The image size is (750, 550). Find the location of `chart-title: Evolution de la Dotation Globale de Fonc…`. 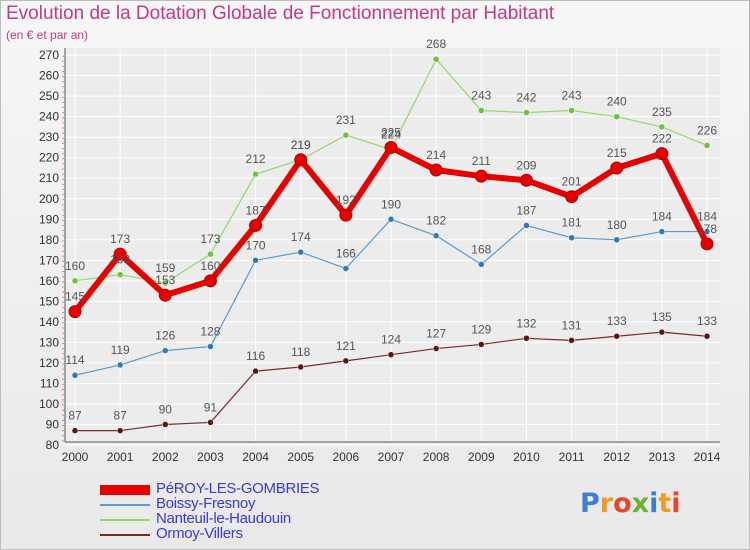

chart-title: Evolution de la Dotation Globale de Fonc… is located at coordinates (280, 13).